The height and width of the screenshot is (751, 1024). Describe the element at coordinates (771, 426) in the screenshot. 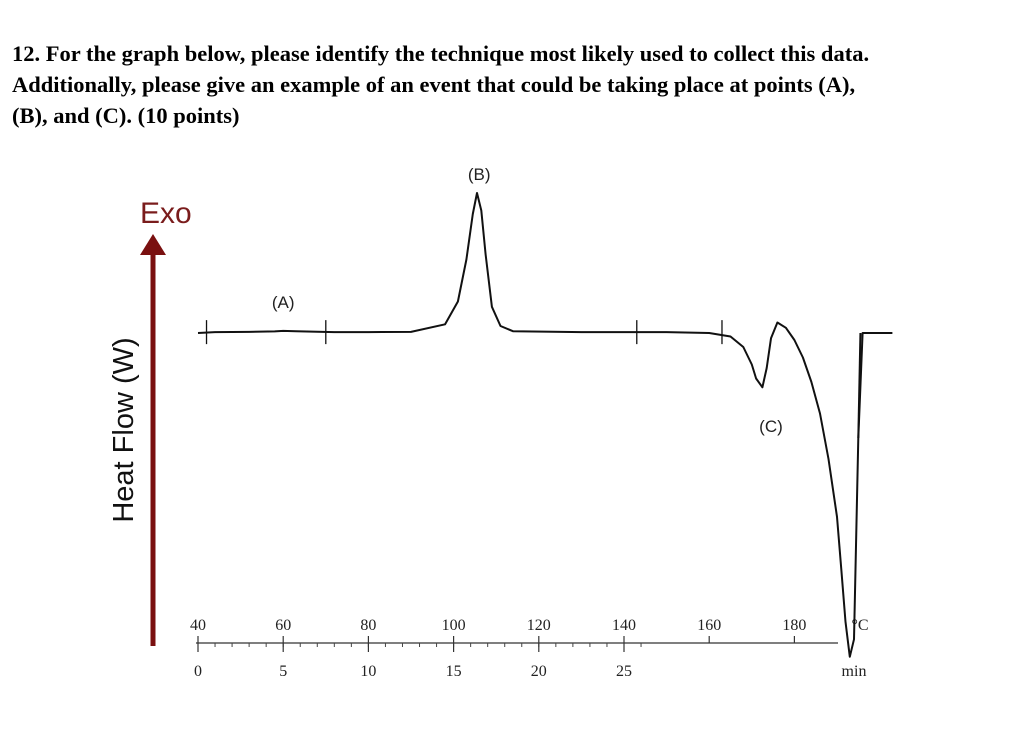

I see `annotation-label: (C)` at that location.